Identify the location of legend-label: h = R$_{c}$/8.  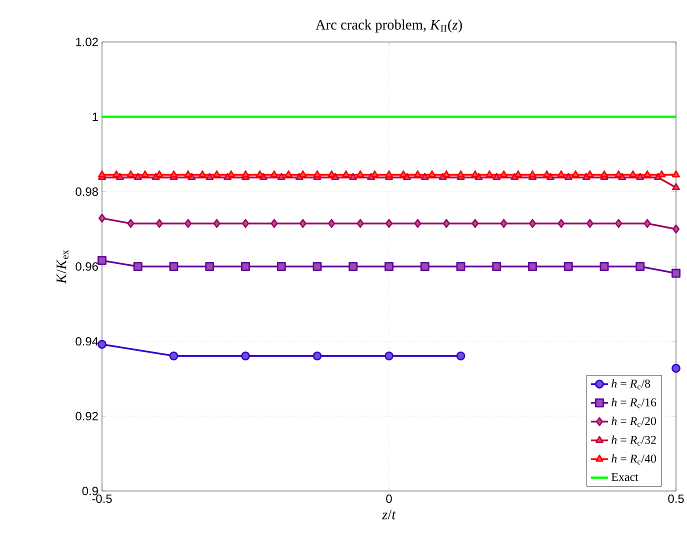
(631, 384).